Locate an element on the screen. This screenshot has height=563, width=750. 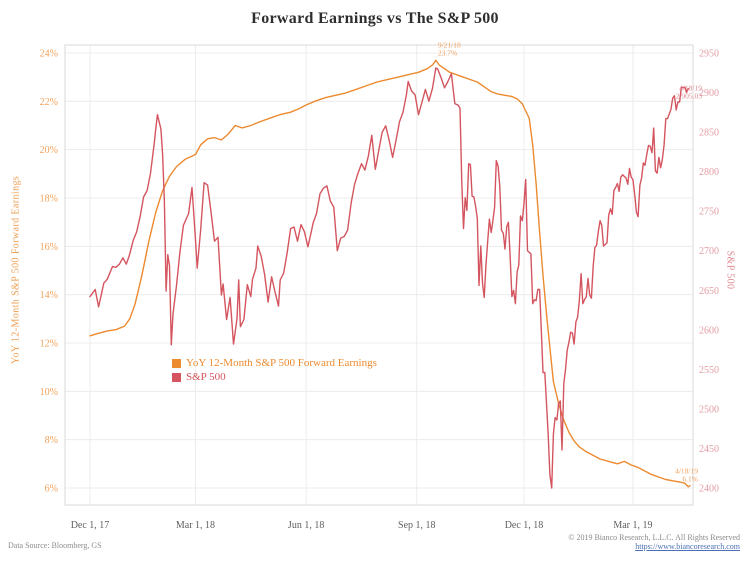
right-tick-label: 2450 is located at coordinates (709, 449).